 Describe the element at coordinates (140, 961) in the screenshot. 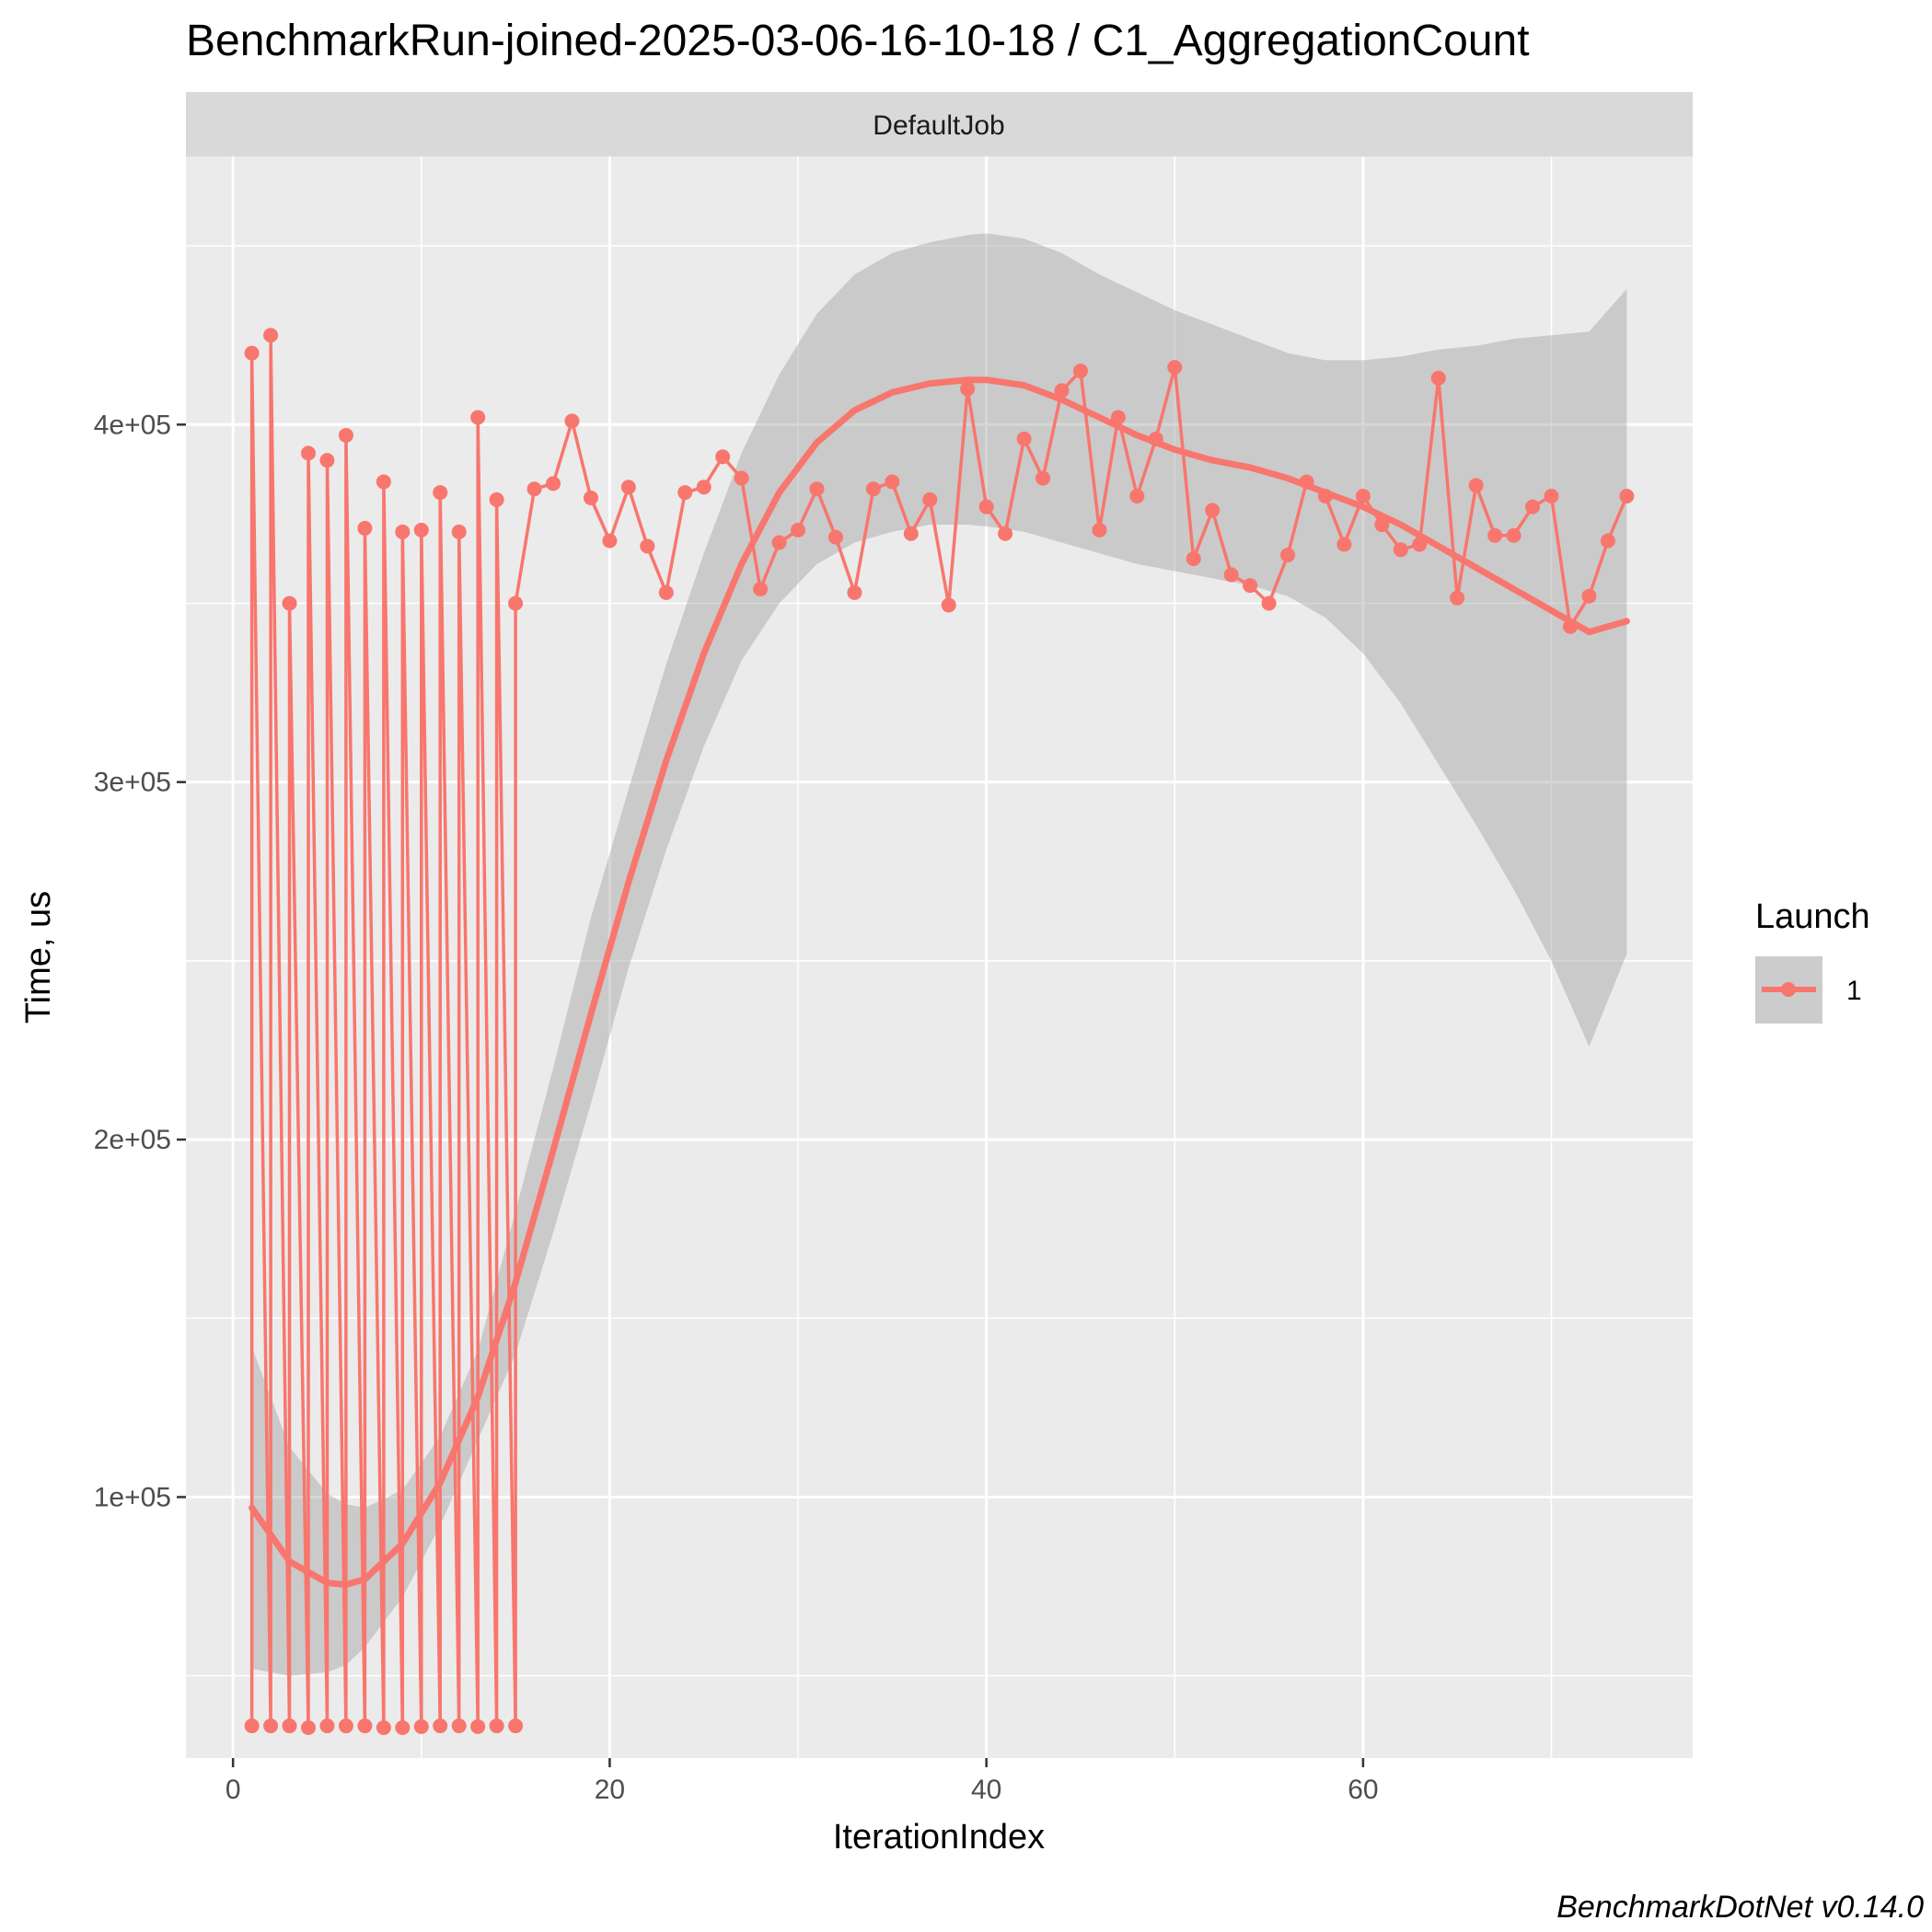

I see `y-axis: 1e+05 2e+05 3e+05 4e+05` at that location.